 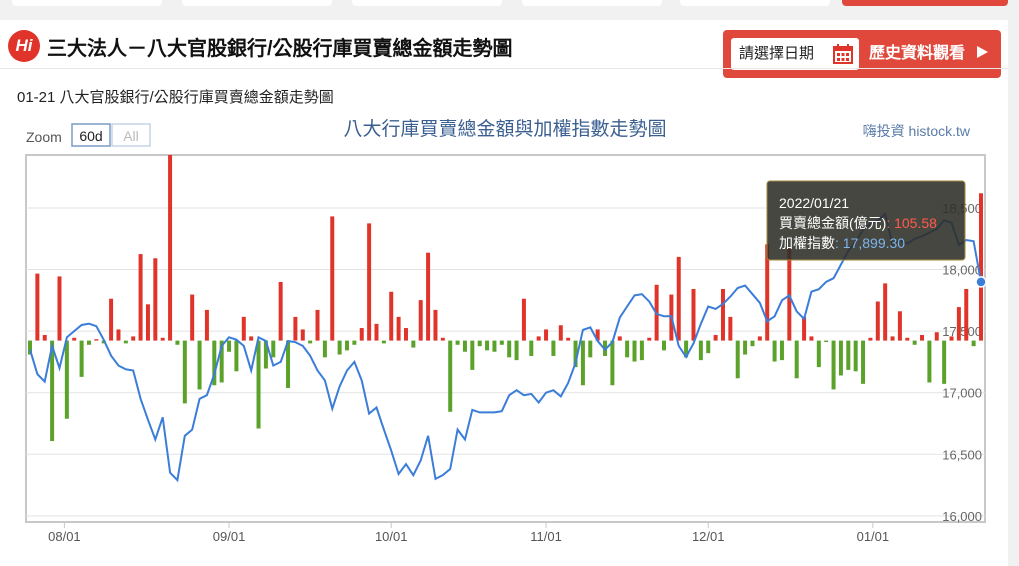 What do you see at coordinates (917, 131) in the screenshot?
I see `credit: 嗨投資 histock.tw` at bounding box center [917, 131].